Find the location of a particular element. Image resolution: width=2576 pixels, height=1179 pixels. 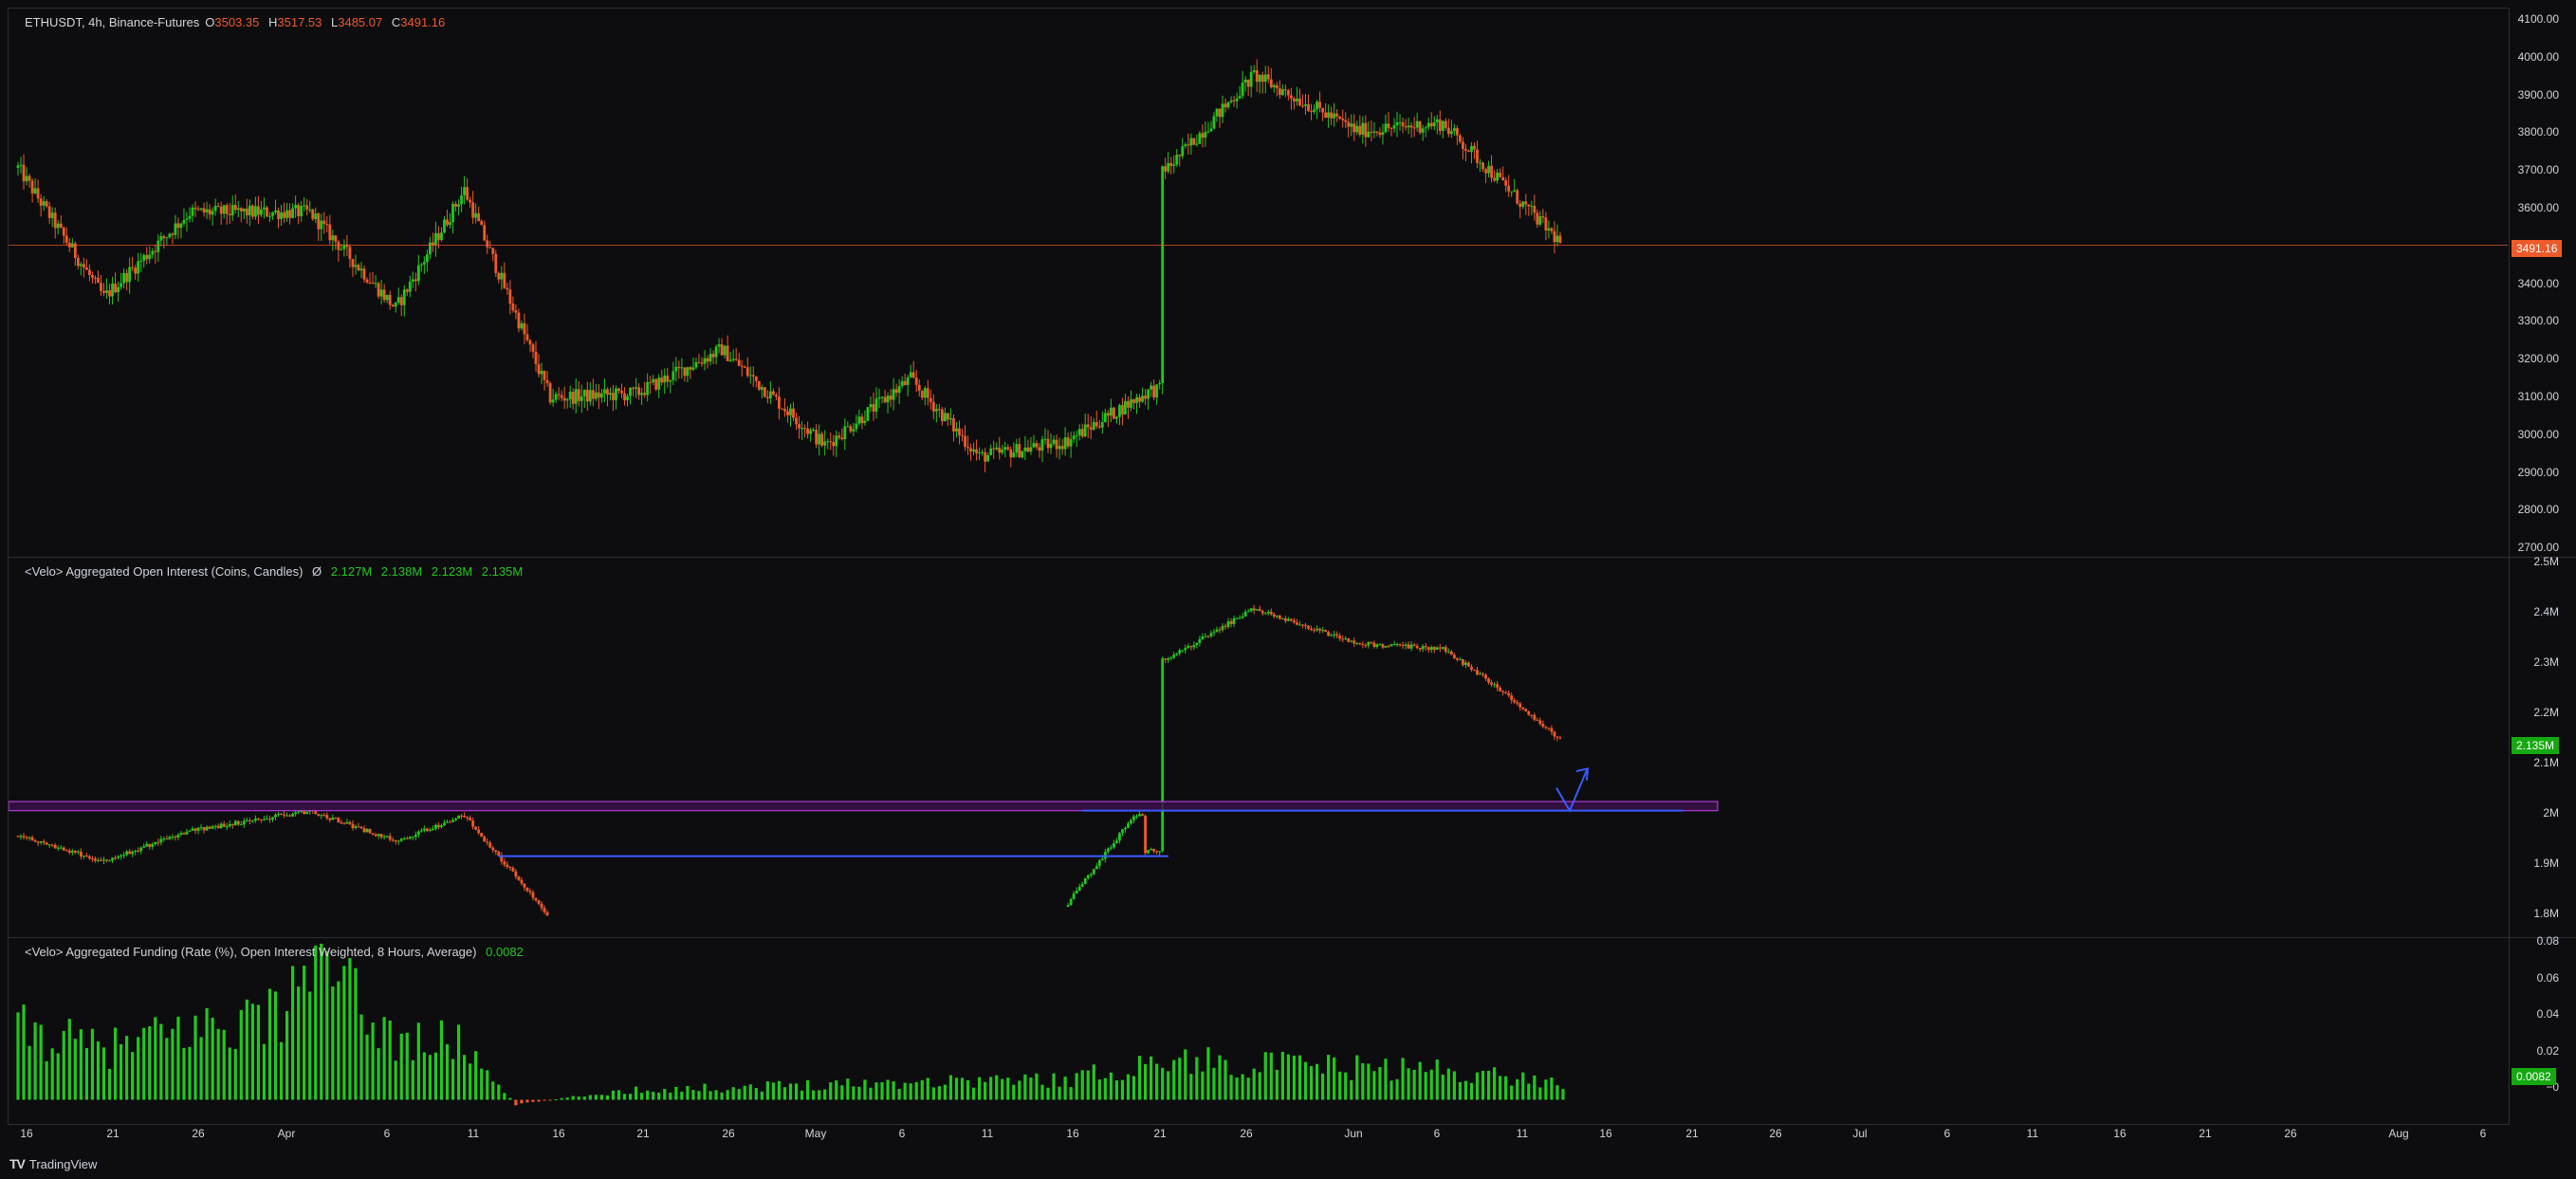

symbol-label: ETHUSDT, 4h, Binance-Futures is located at coordinates (112, 22).